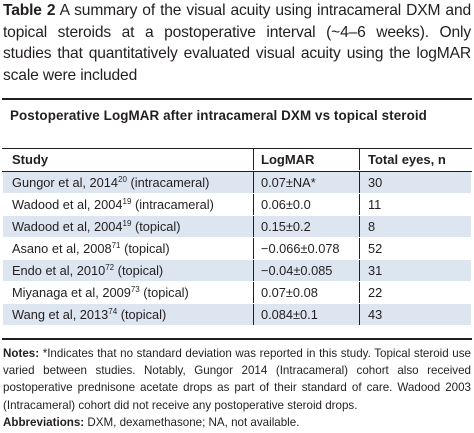 This screenshot has width=474, height=433. Describe the element at coordinates (237, 193) in the screenshot. I see `row-gap` at that location.